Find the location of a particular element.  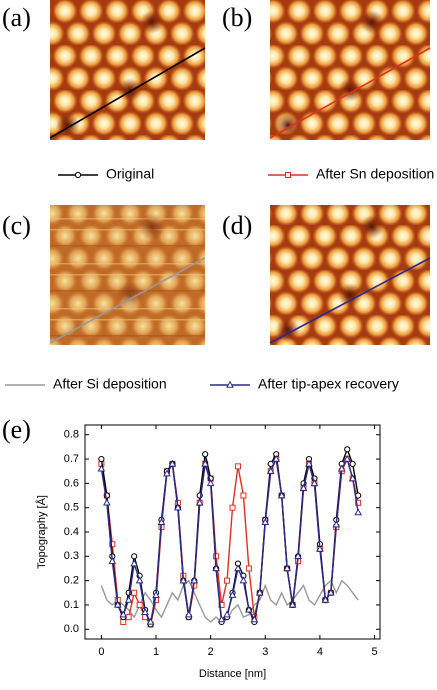

image-c is located at coordinates (127, 275).